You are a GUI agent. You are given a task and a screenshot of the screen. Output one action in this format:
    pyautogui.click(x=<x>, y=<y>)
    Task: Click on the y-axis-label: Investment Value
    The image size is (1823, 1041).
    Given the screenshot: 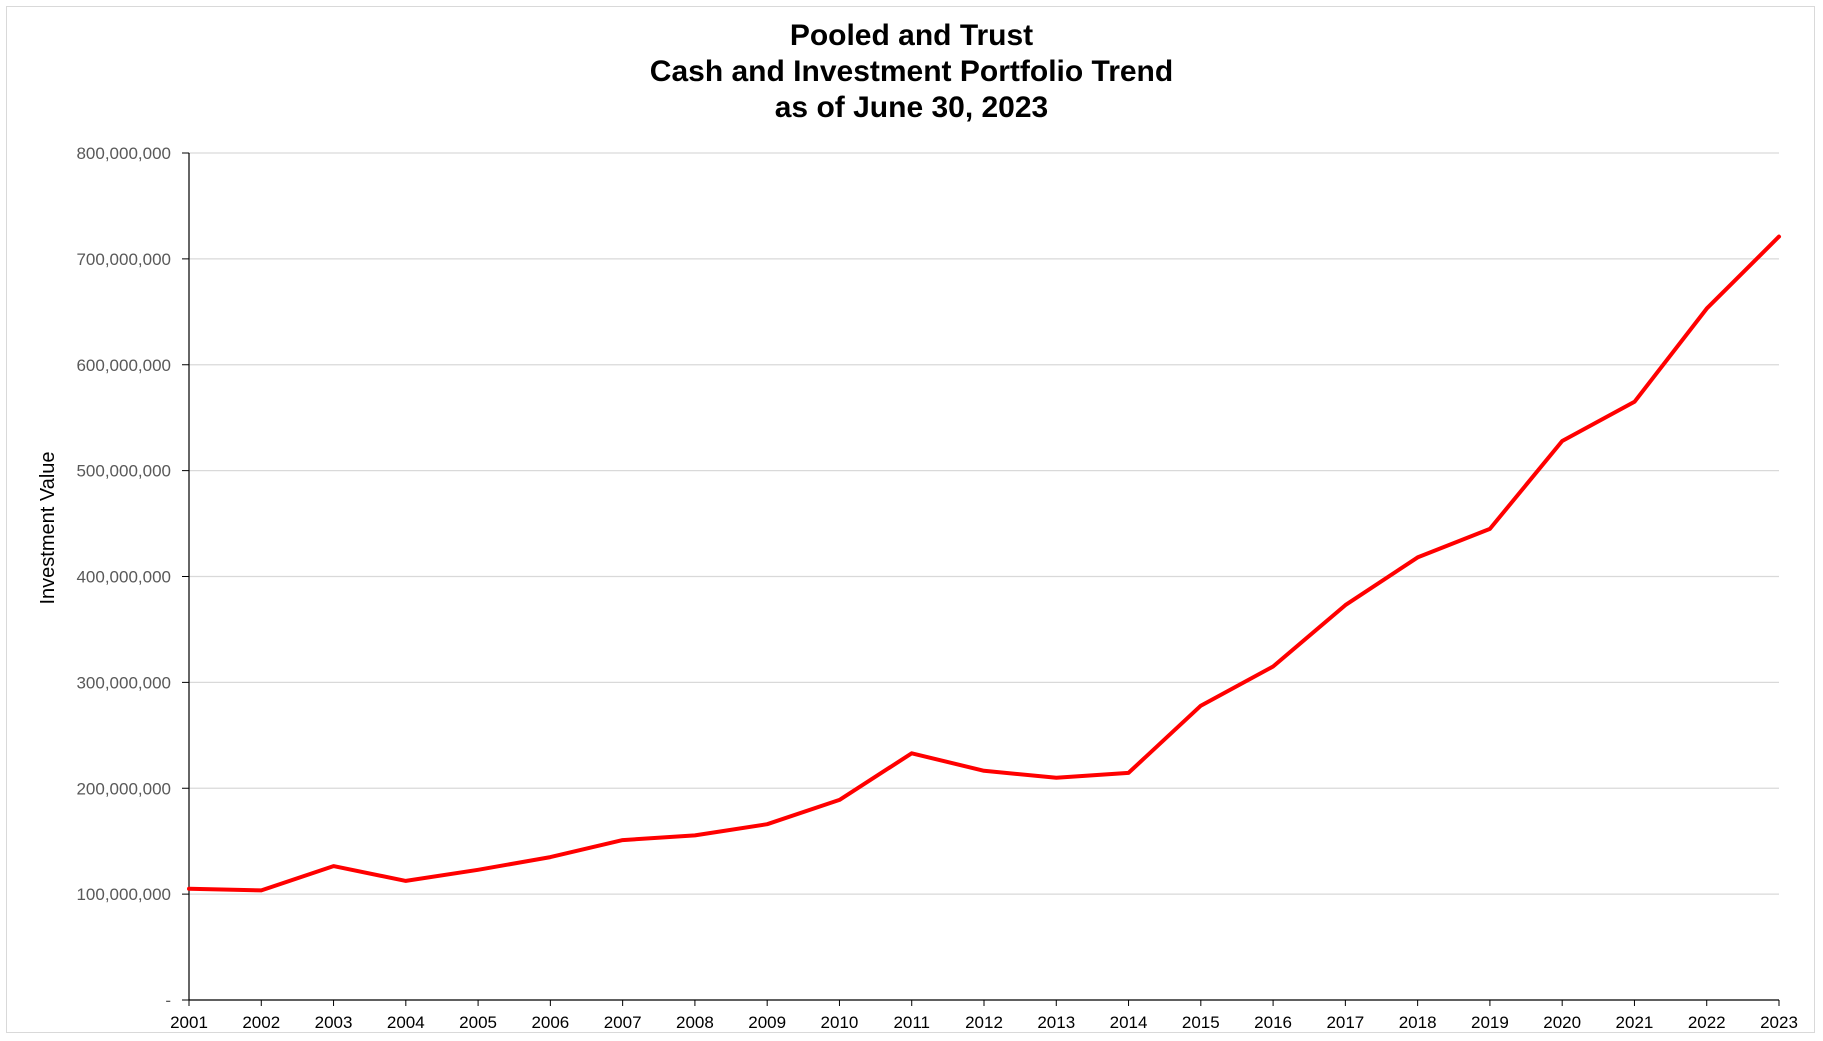 What is the action you would take?
    pyautogui.click(x=48, y=527)
    